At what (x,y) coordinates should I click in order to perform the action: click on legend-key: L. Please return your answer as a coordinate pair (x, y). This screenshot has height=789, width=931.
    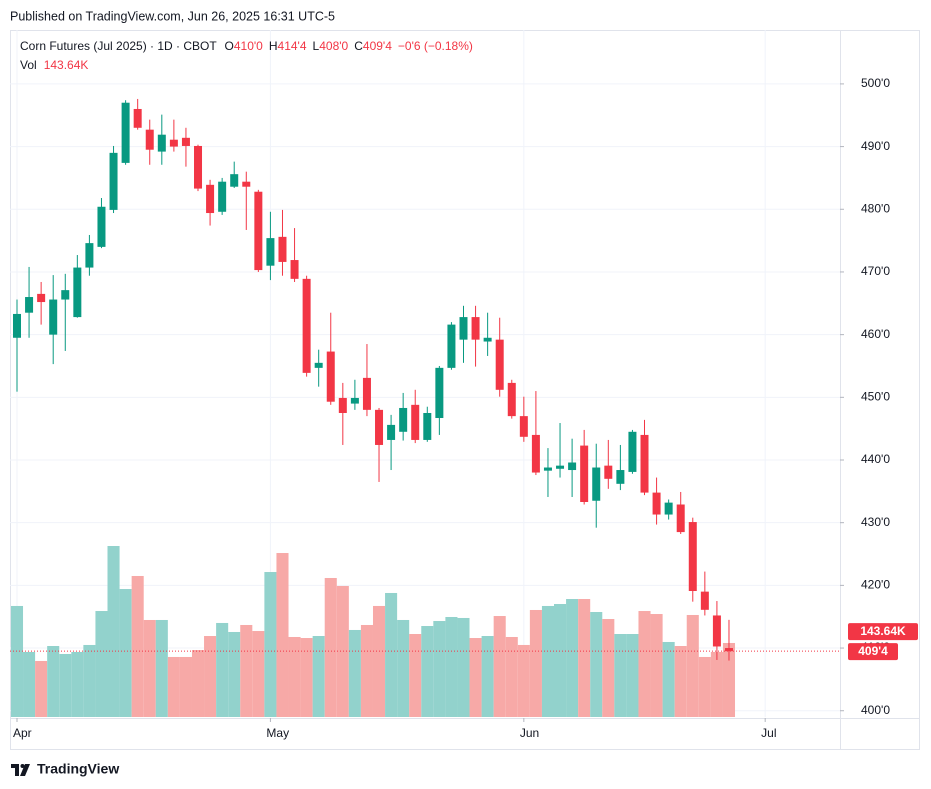
    Looking at the image, I should click on (316, 46).